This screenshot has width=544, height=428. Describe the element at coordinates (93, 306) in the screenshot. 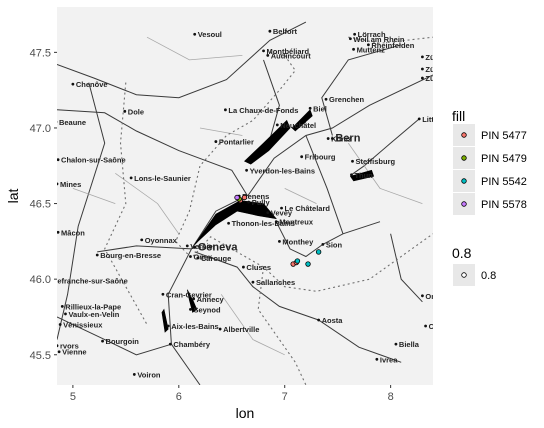

I see `city-label: Rillieux-la-Pape` at that location.